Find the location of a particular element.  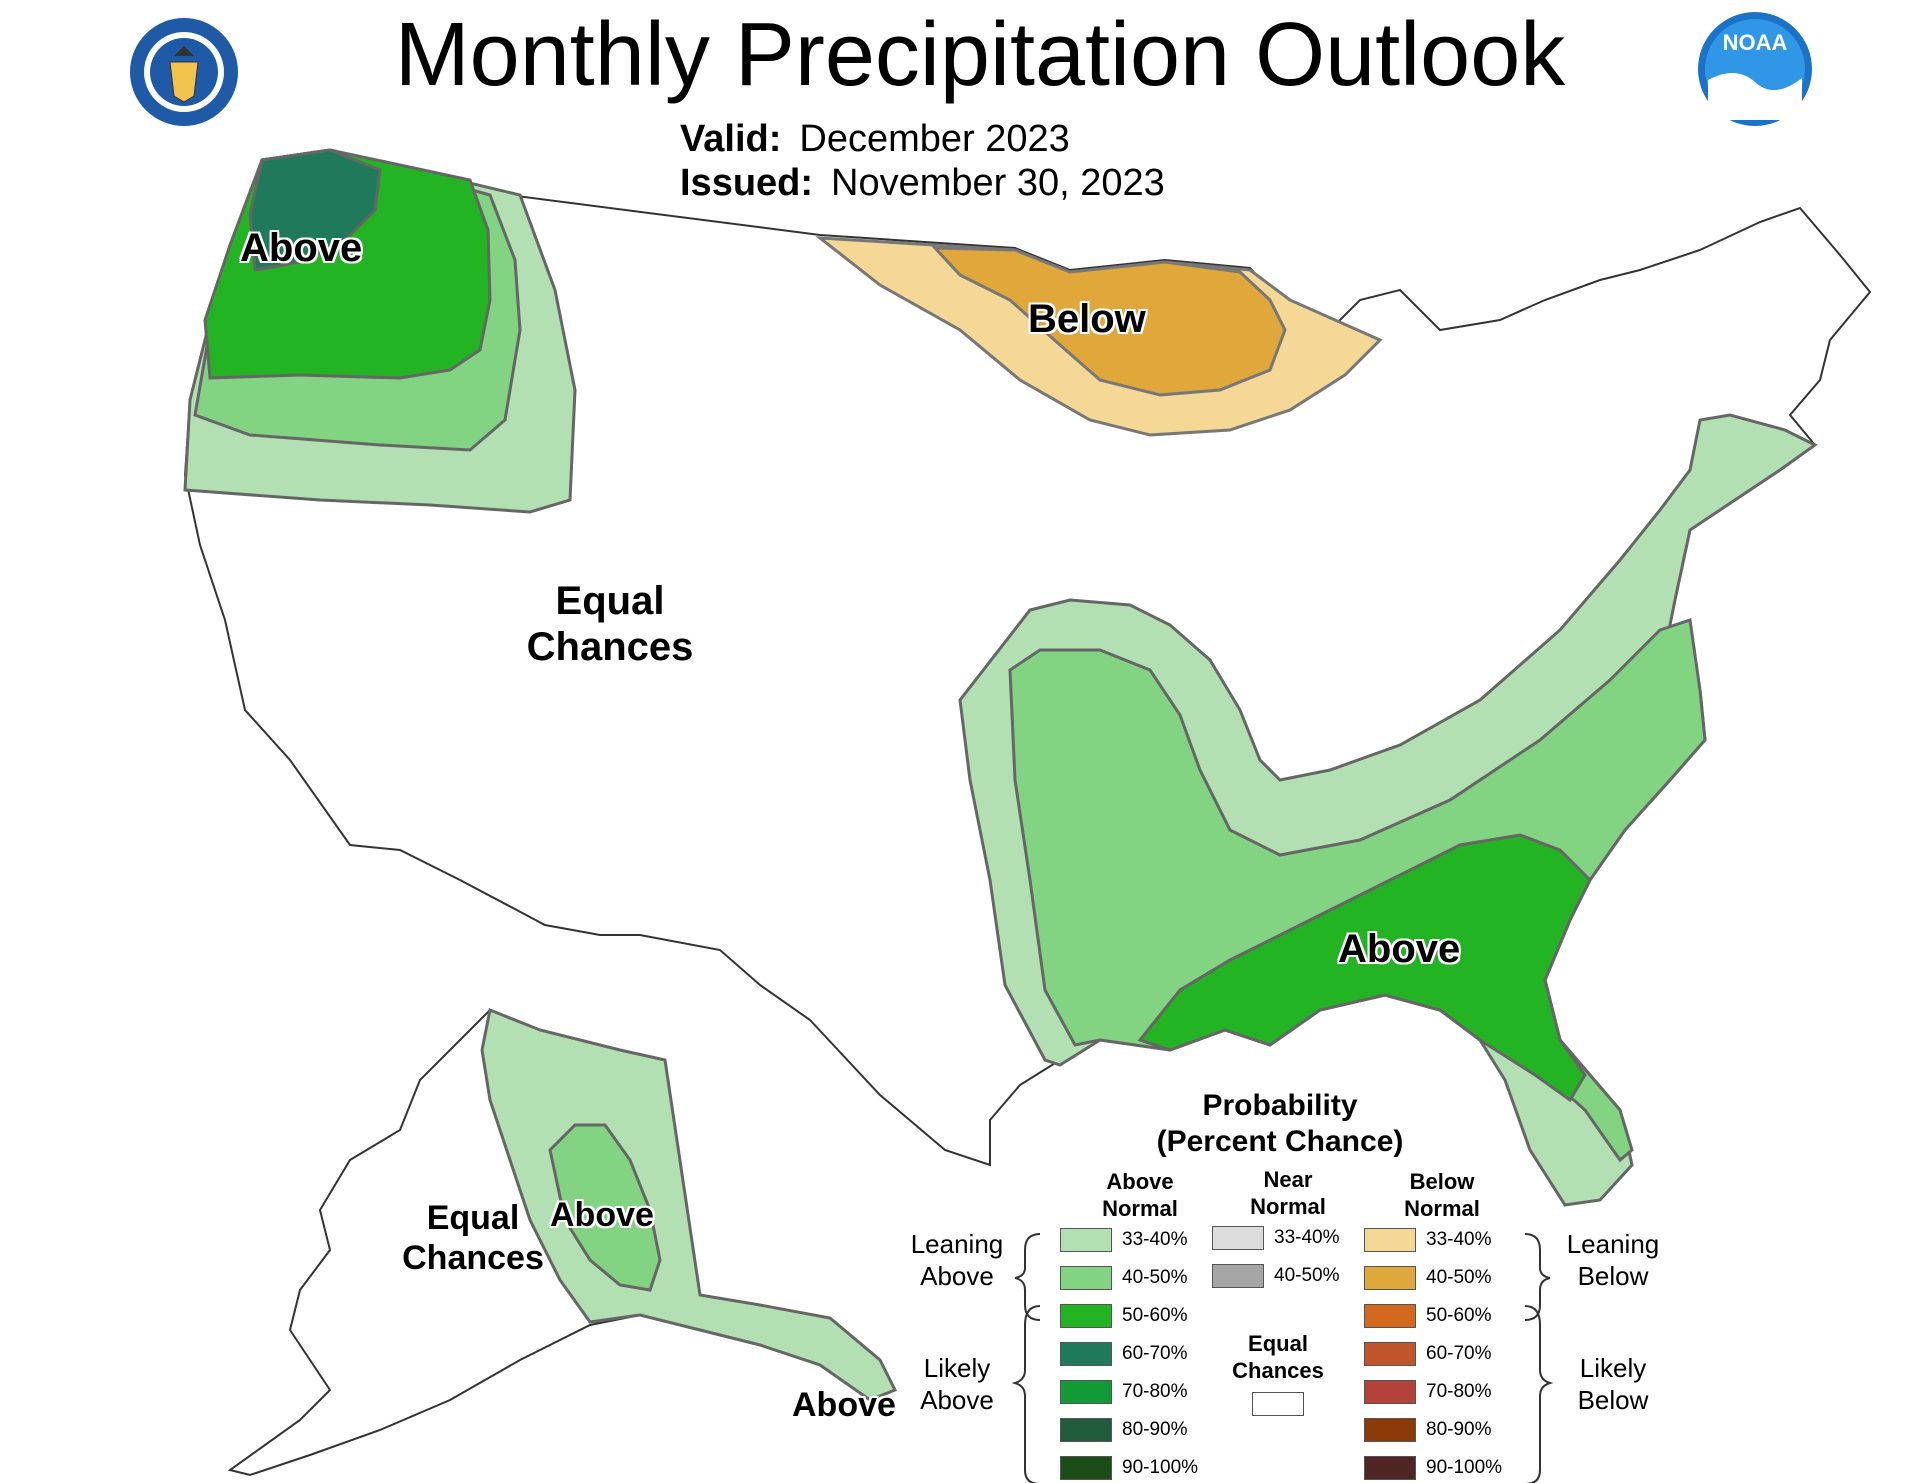

swatch-above-33-40-label: 33-40% is located at coordinates (1155, 1239).